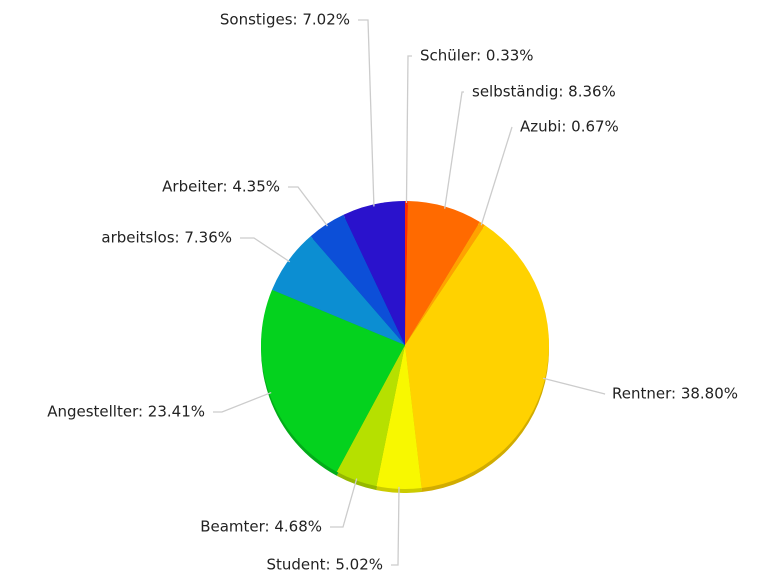  I want to click on data-label: Sonstiges: 7.02%, so click(285, 20).